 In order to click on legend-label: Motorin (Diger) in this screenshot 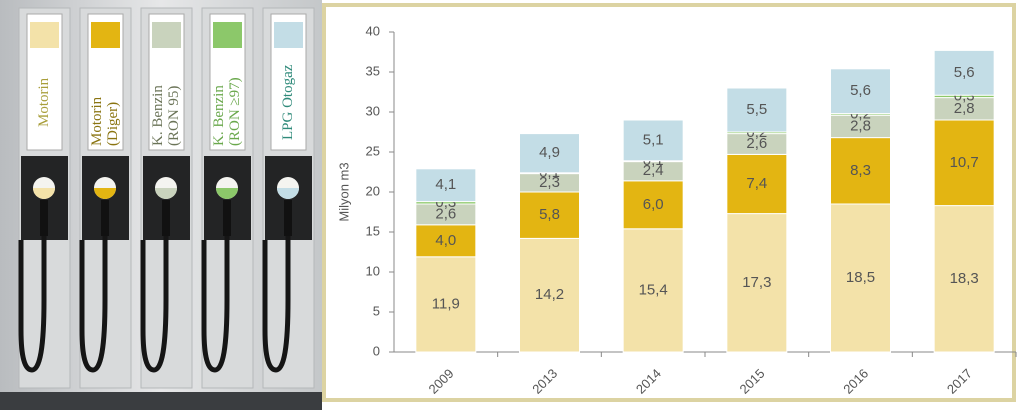, I will do `click(105, 121)`.